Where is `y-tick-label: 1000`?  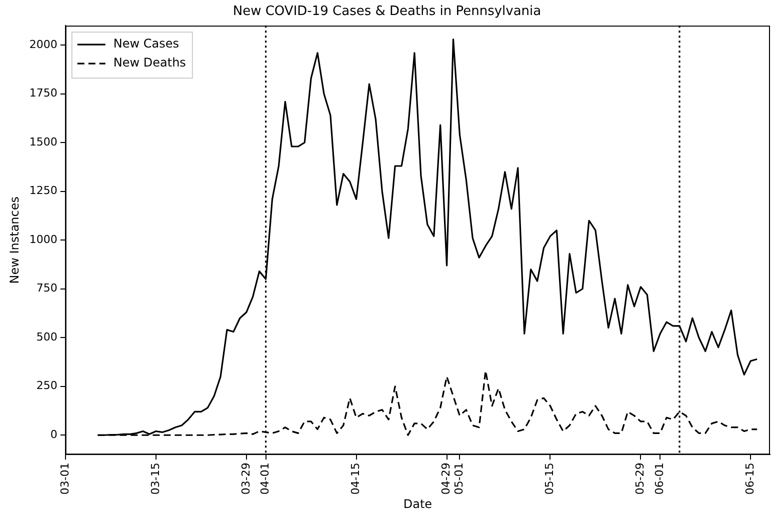
y-tick-label: 1000 is located at coordinates (43, 239).